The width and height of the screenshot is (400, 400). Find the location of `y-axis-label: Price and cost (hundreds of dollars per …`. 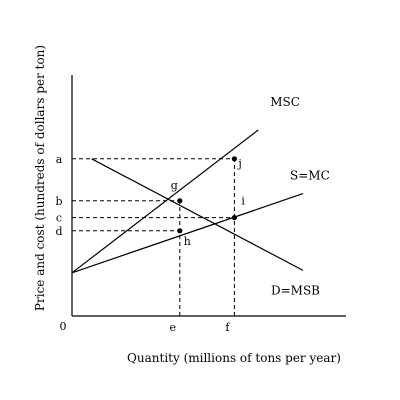

y-axis-label: Price and cost (hundreds of dollars per … is located at coordinates (40, 178).